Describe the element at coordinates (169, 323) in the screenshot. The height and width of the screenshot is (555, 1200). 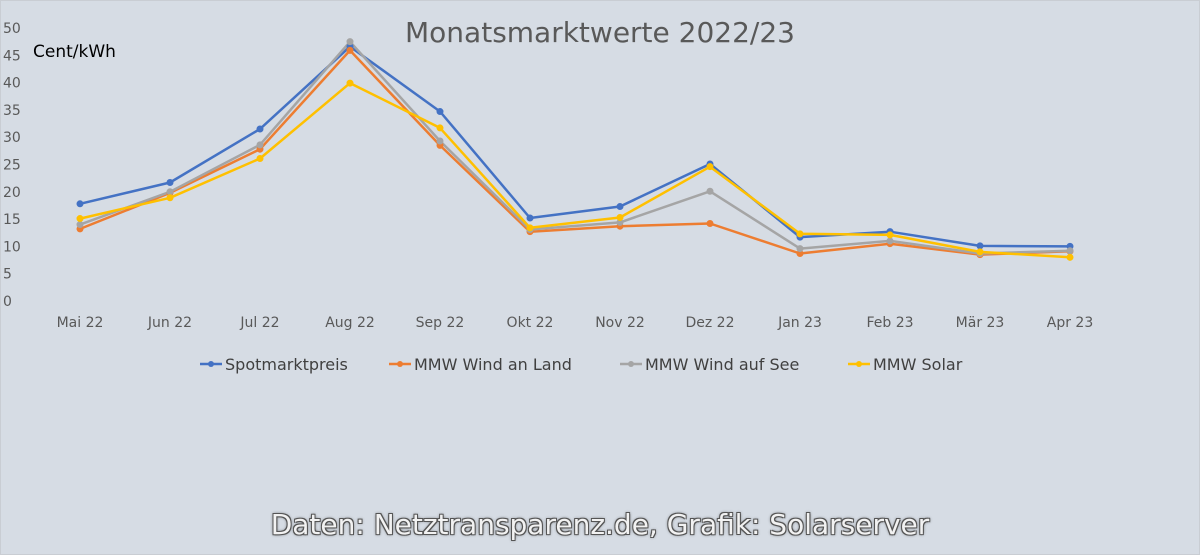
I see `x-tick-label: Jun 22` at that location.